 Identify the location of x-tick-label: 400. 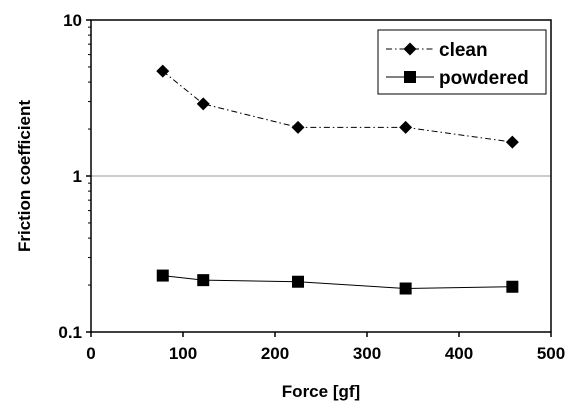
(459, 353).